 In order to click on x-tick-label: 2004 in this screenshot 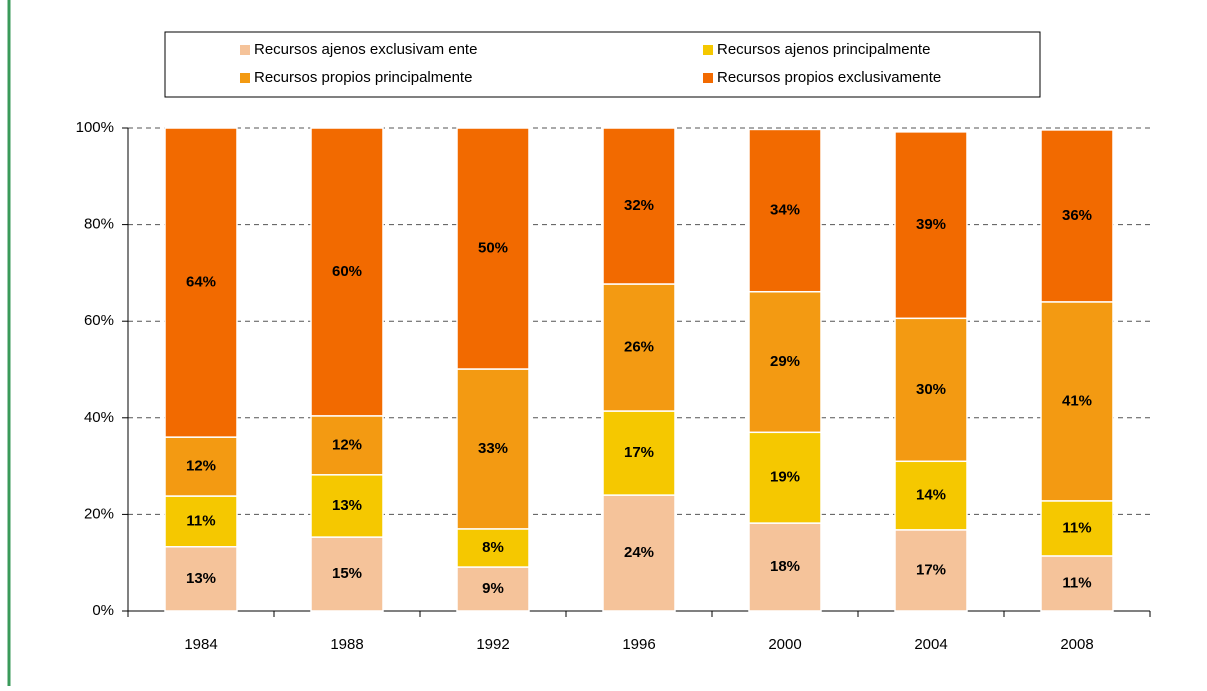, I will do `click(930, 644)`.